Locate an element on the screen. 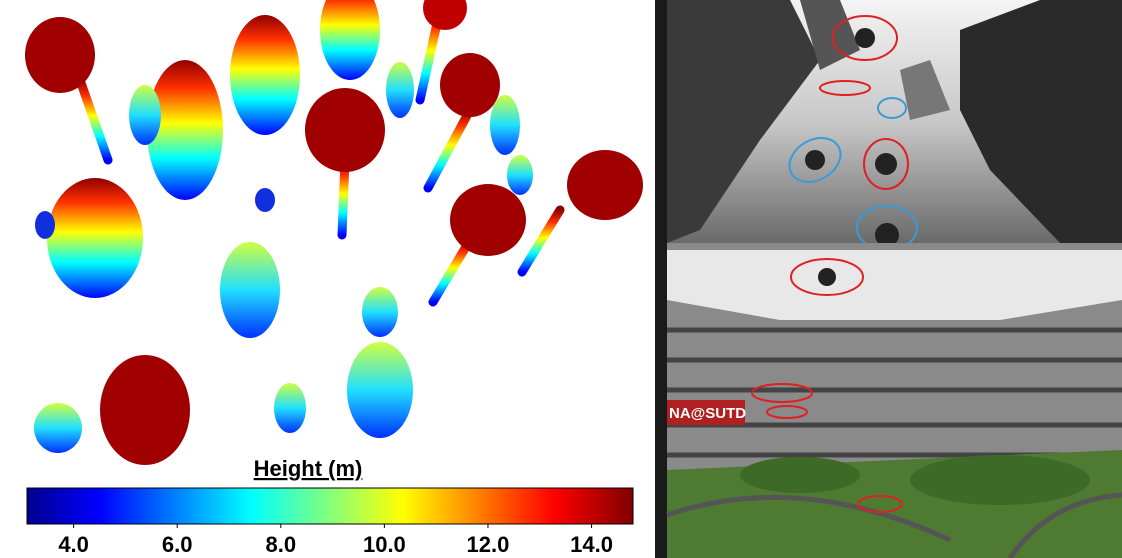 The width and height of the screenshot is (1122, 558). tick-label: 14.0 is located at coordinates (591, 544).